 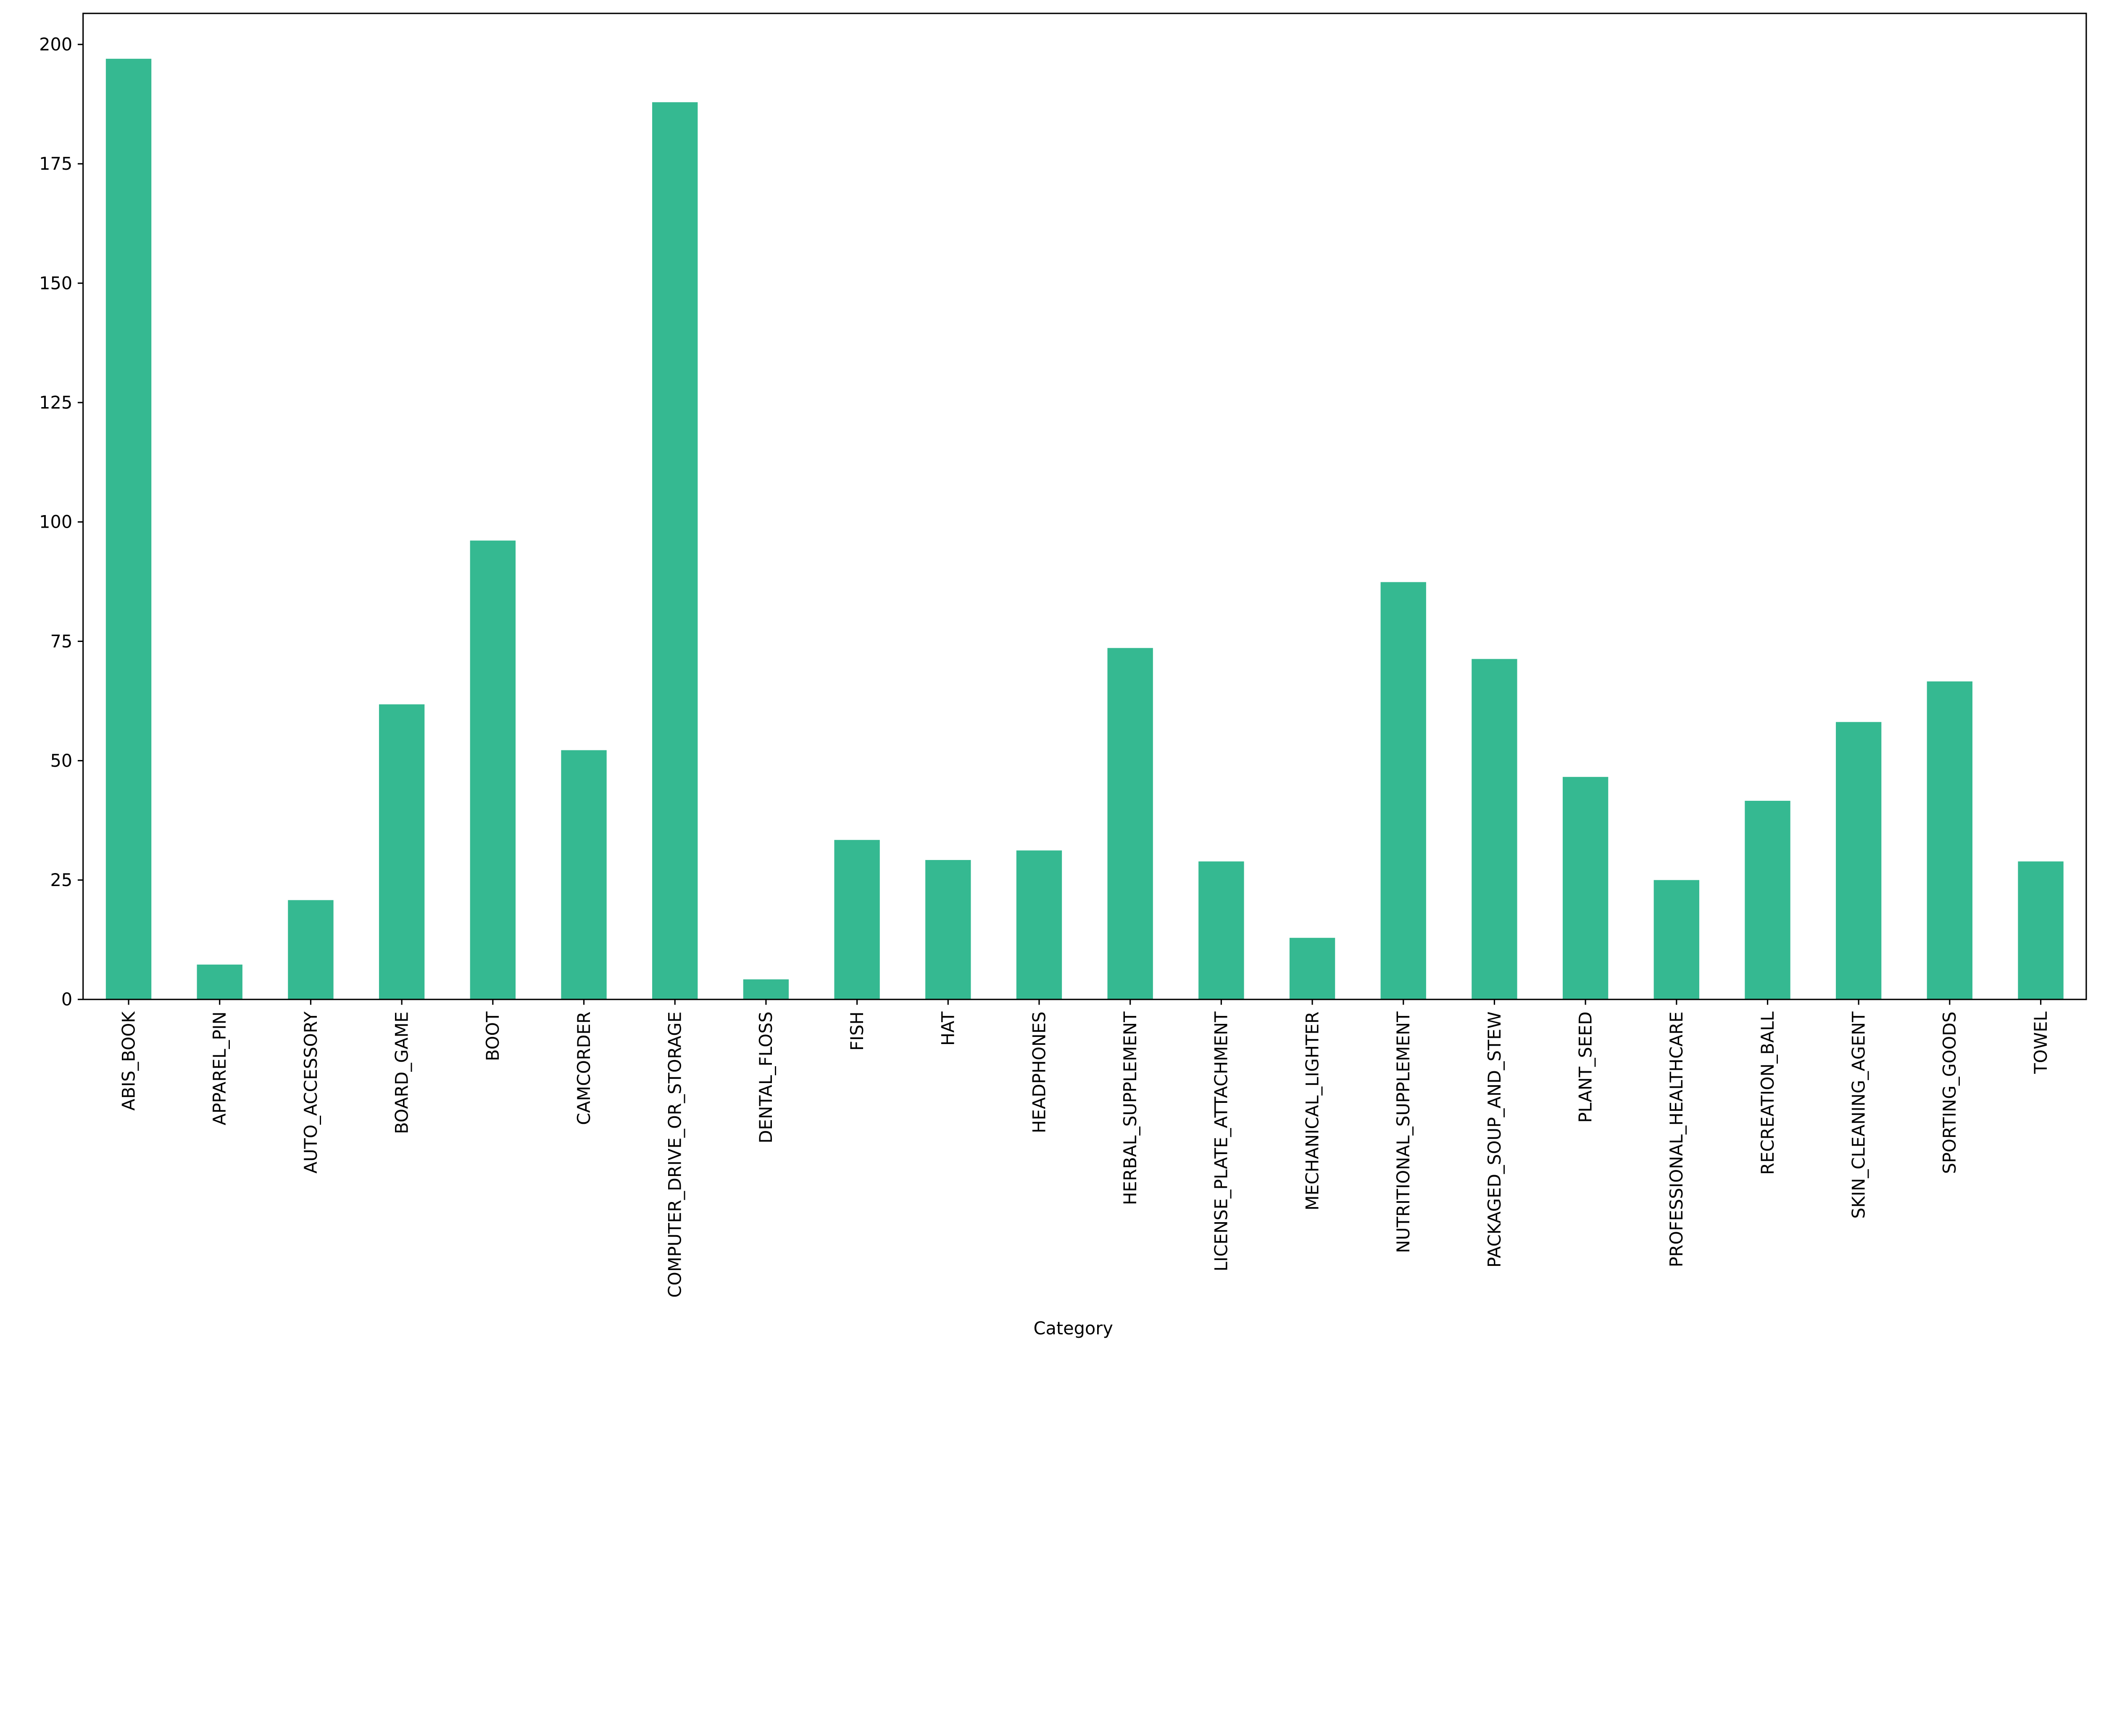 I want to click on y-tick-label: 50, so click(x=61, y=761).